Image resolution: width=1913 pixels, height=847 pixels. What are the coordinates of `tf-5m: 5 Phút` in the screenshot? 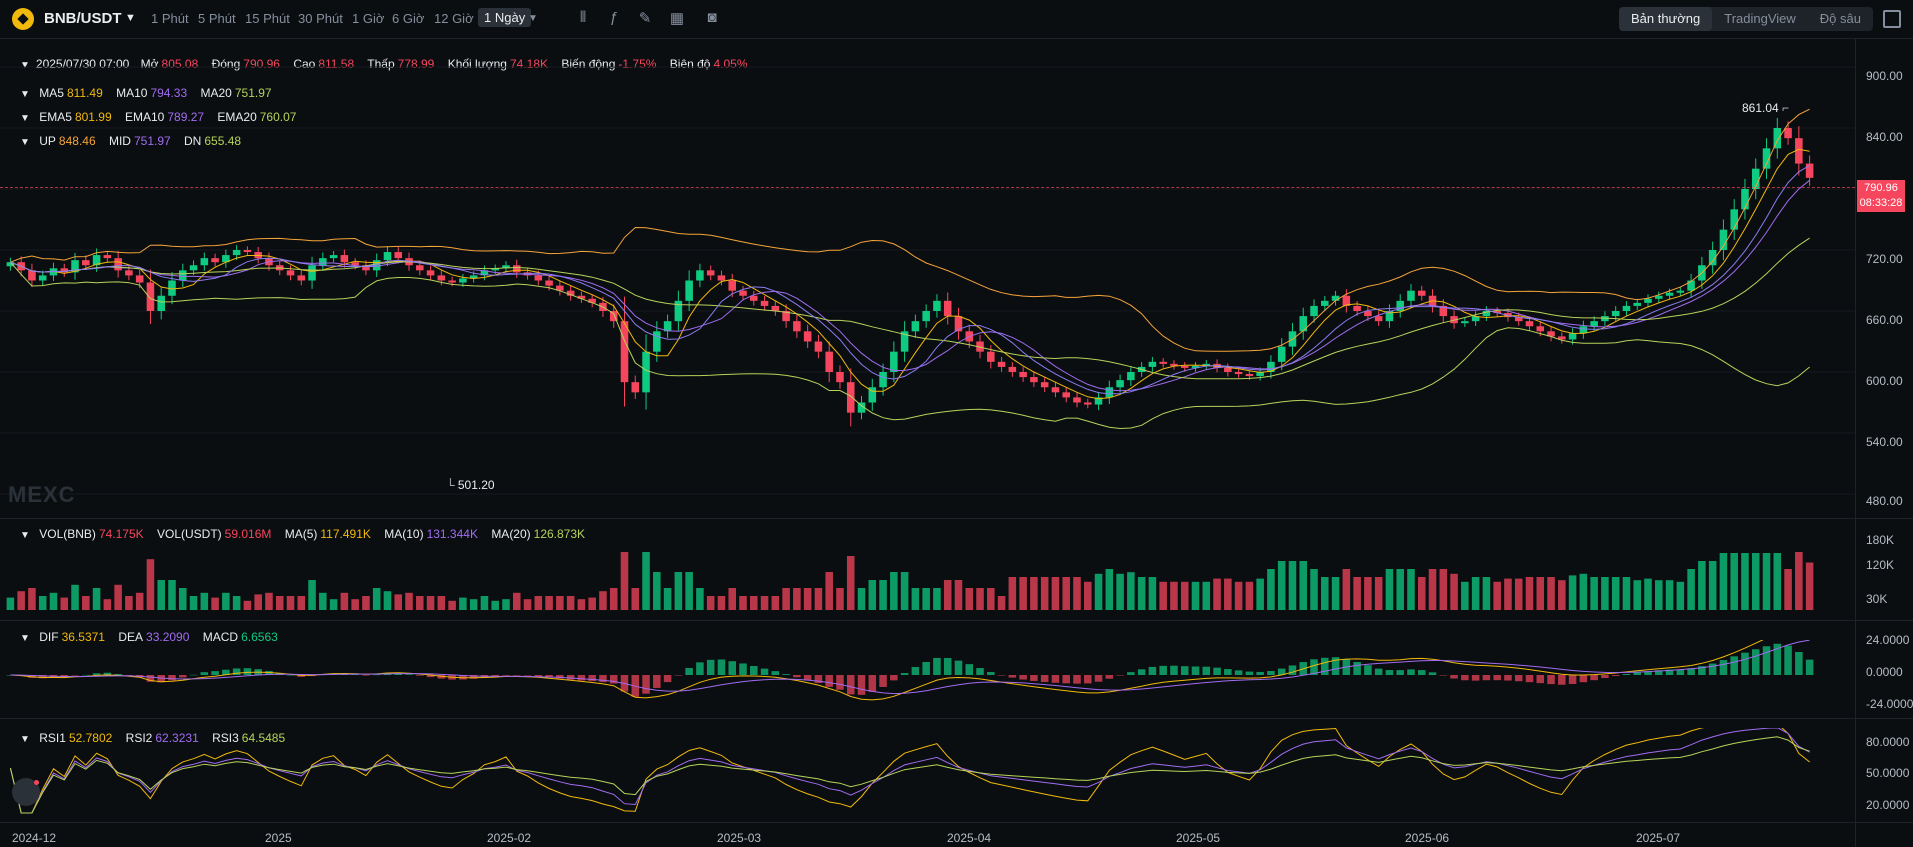 It's located at (217, 18).